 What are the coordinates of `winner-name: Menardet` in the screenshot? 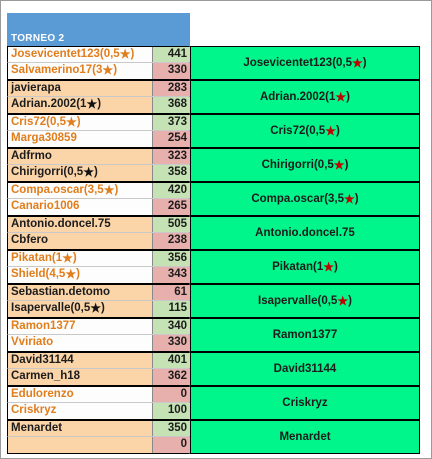 It's located at (305, 437).